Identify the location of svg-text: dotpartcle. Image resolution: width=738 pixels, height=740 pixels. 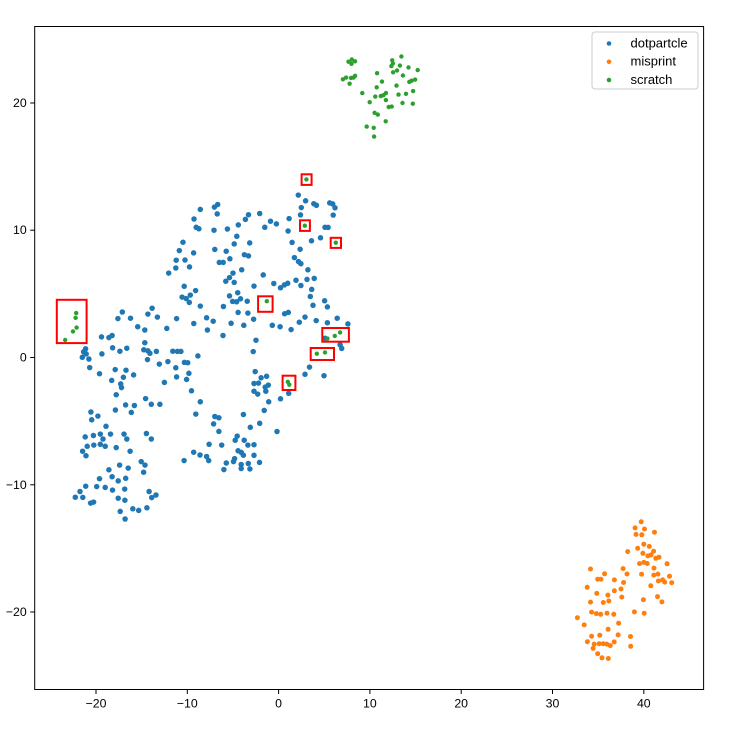
(659, 42).